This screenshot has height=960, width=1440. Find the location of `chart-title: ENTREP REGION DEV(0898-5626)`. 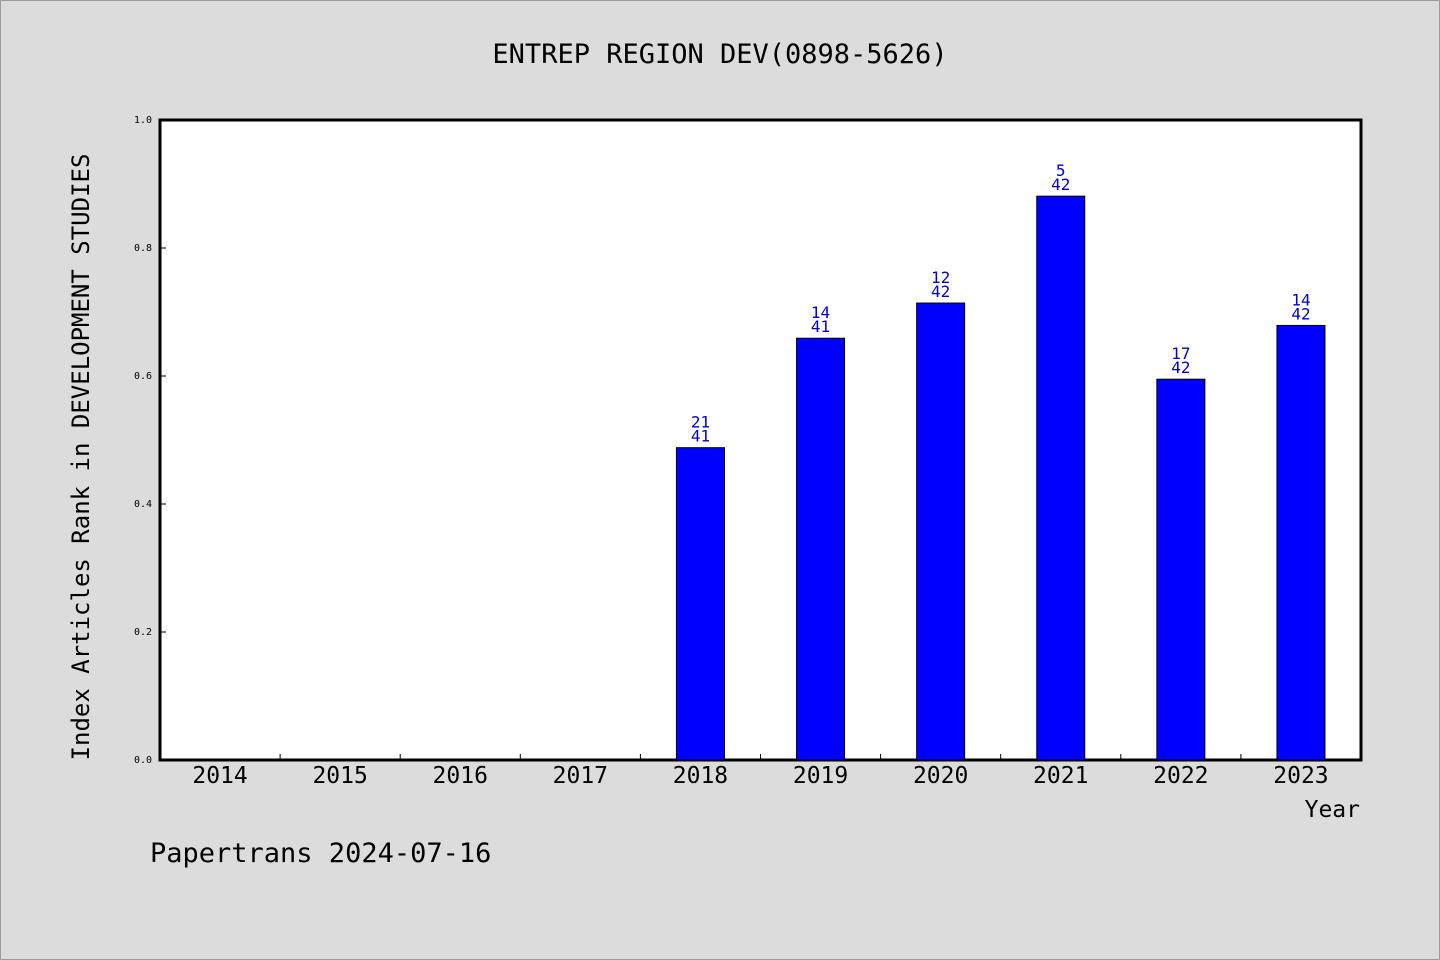

chart-title: ENTREP REGION DEV(0898-5626) is located at coordinates (719, 54).